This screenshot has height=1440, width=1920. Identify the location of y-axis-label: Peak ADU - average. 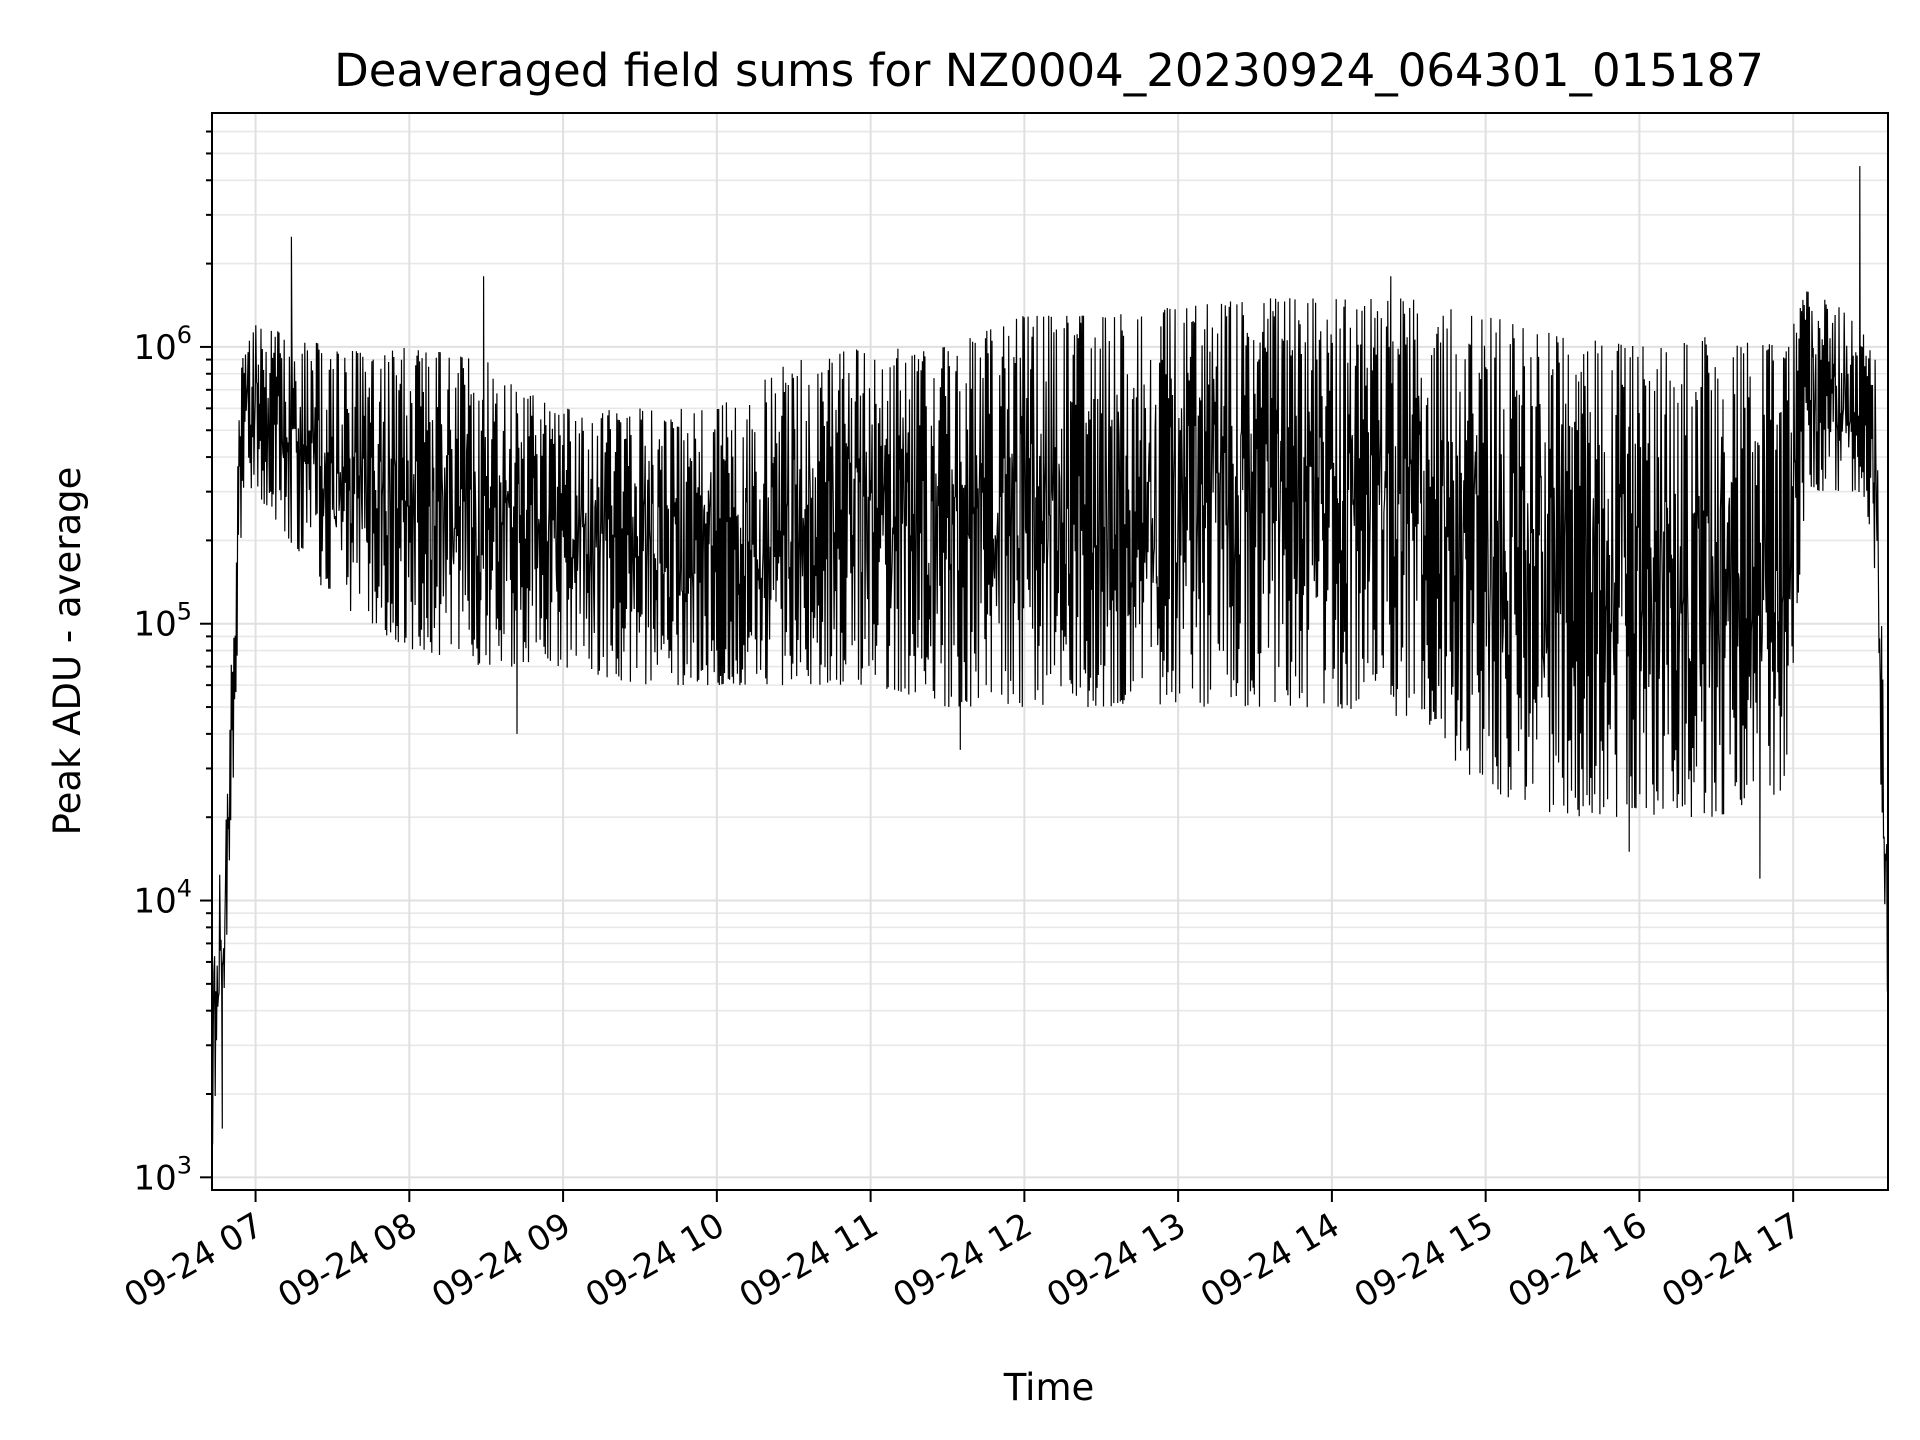
(67, 651).